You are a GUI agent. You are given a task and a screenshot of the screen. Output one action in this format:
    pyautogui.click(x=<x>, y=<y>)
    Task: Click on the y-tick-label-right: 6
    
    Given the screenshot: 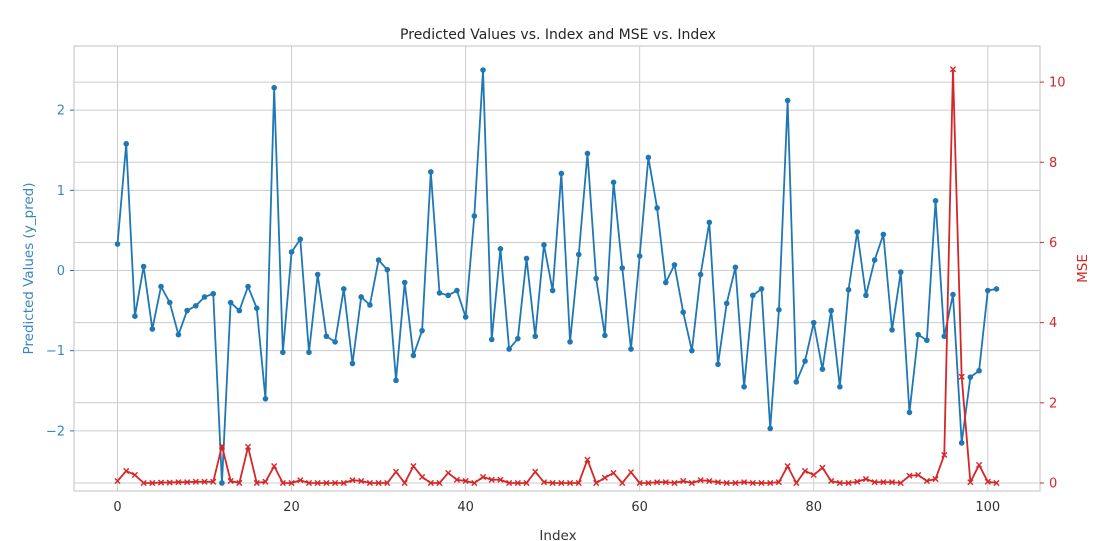 What is the action you would take?
    pyautogui.click(x=1053, y=243)
    